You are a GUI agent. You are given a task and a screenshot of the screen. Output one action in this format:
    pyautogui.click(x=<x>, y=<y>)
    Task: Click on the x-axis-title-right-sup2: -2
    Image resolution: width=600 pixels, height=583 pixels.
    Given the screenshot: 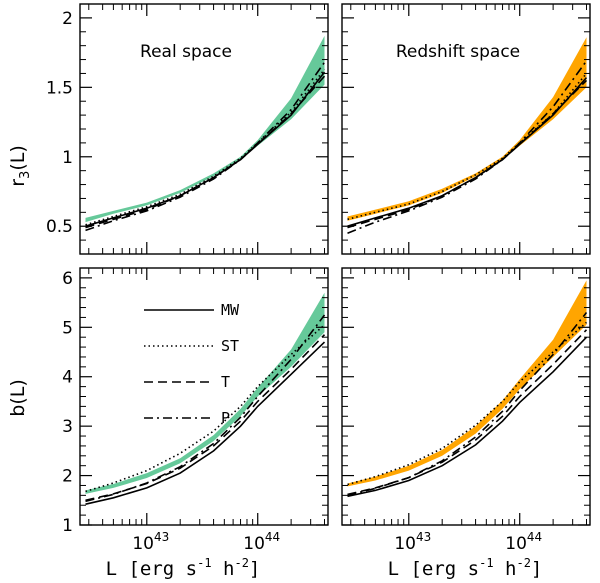 What is the action you would take?
    pyautogui.click(x=523, y=563)
    